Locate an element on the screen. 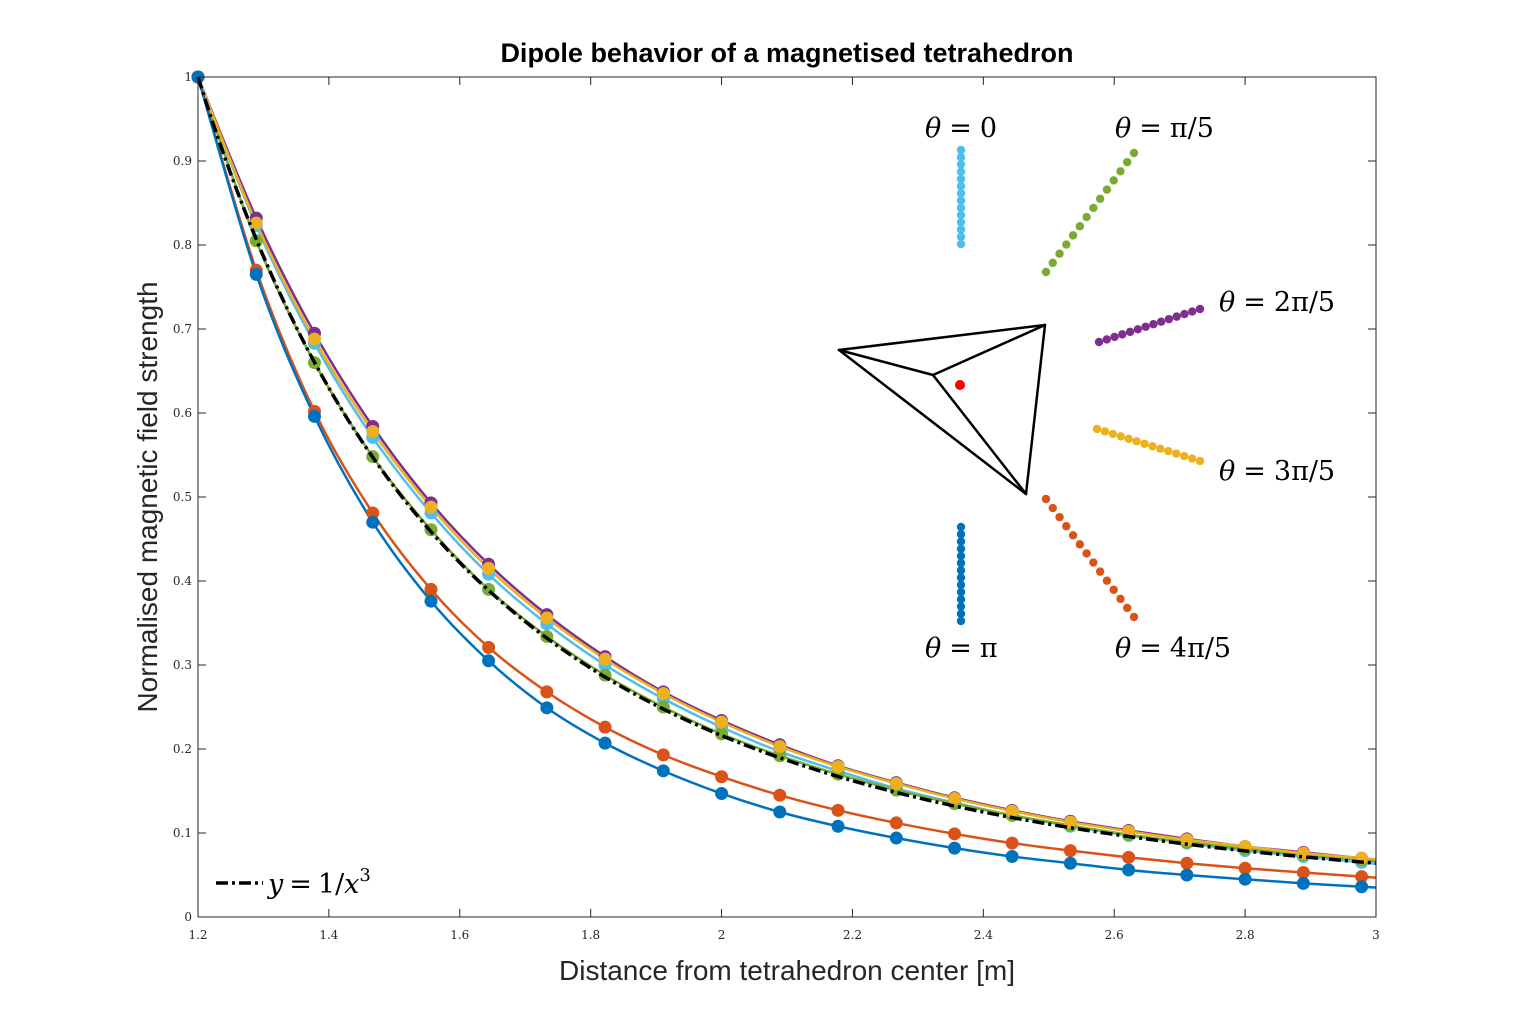  direction-label-value: 2π/5 is located at coordinates (1304, 302).